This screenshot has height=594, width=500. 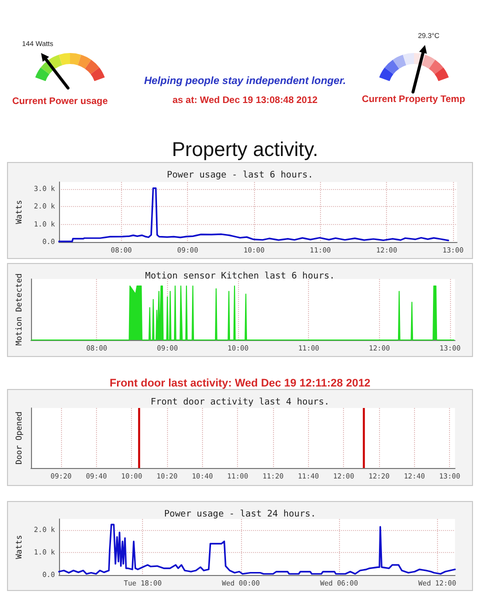 What do you see at coordinates (19, 309) in the screenshot?
I see `y-axis-title: Motion Detected` at bounding box center [19, 309].